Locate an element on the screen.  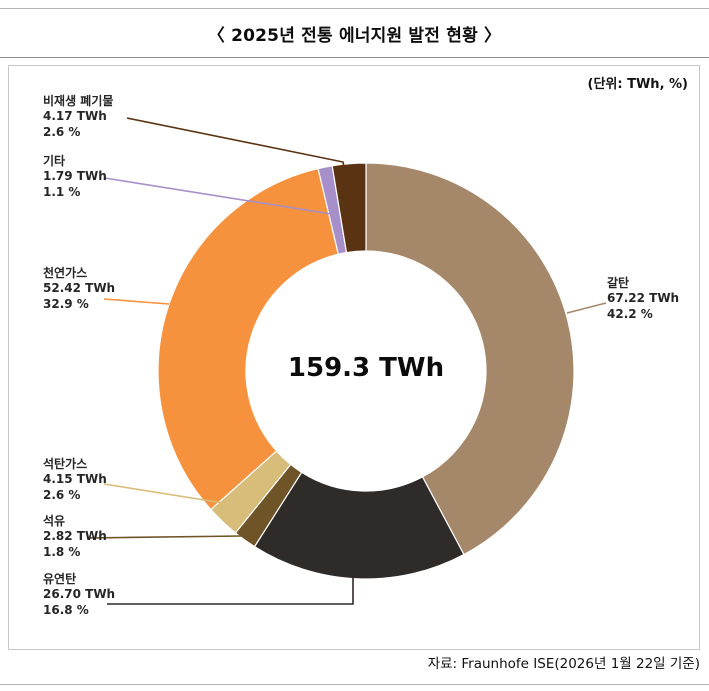
callout-bituminous-coal: 유연탄 26.70 TWh 16.8 % is located at coordinates (79, 595).